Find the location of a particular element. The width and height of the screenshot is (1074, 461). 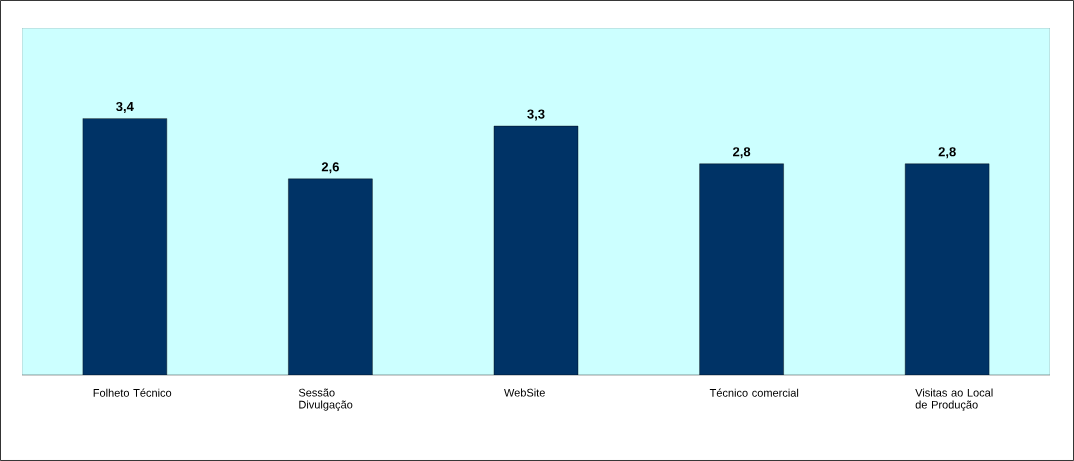

data-label: 3,3 is located at coordinates (536, 115).